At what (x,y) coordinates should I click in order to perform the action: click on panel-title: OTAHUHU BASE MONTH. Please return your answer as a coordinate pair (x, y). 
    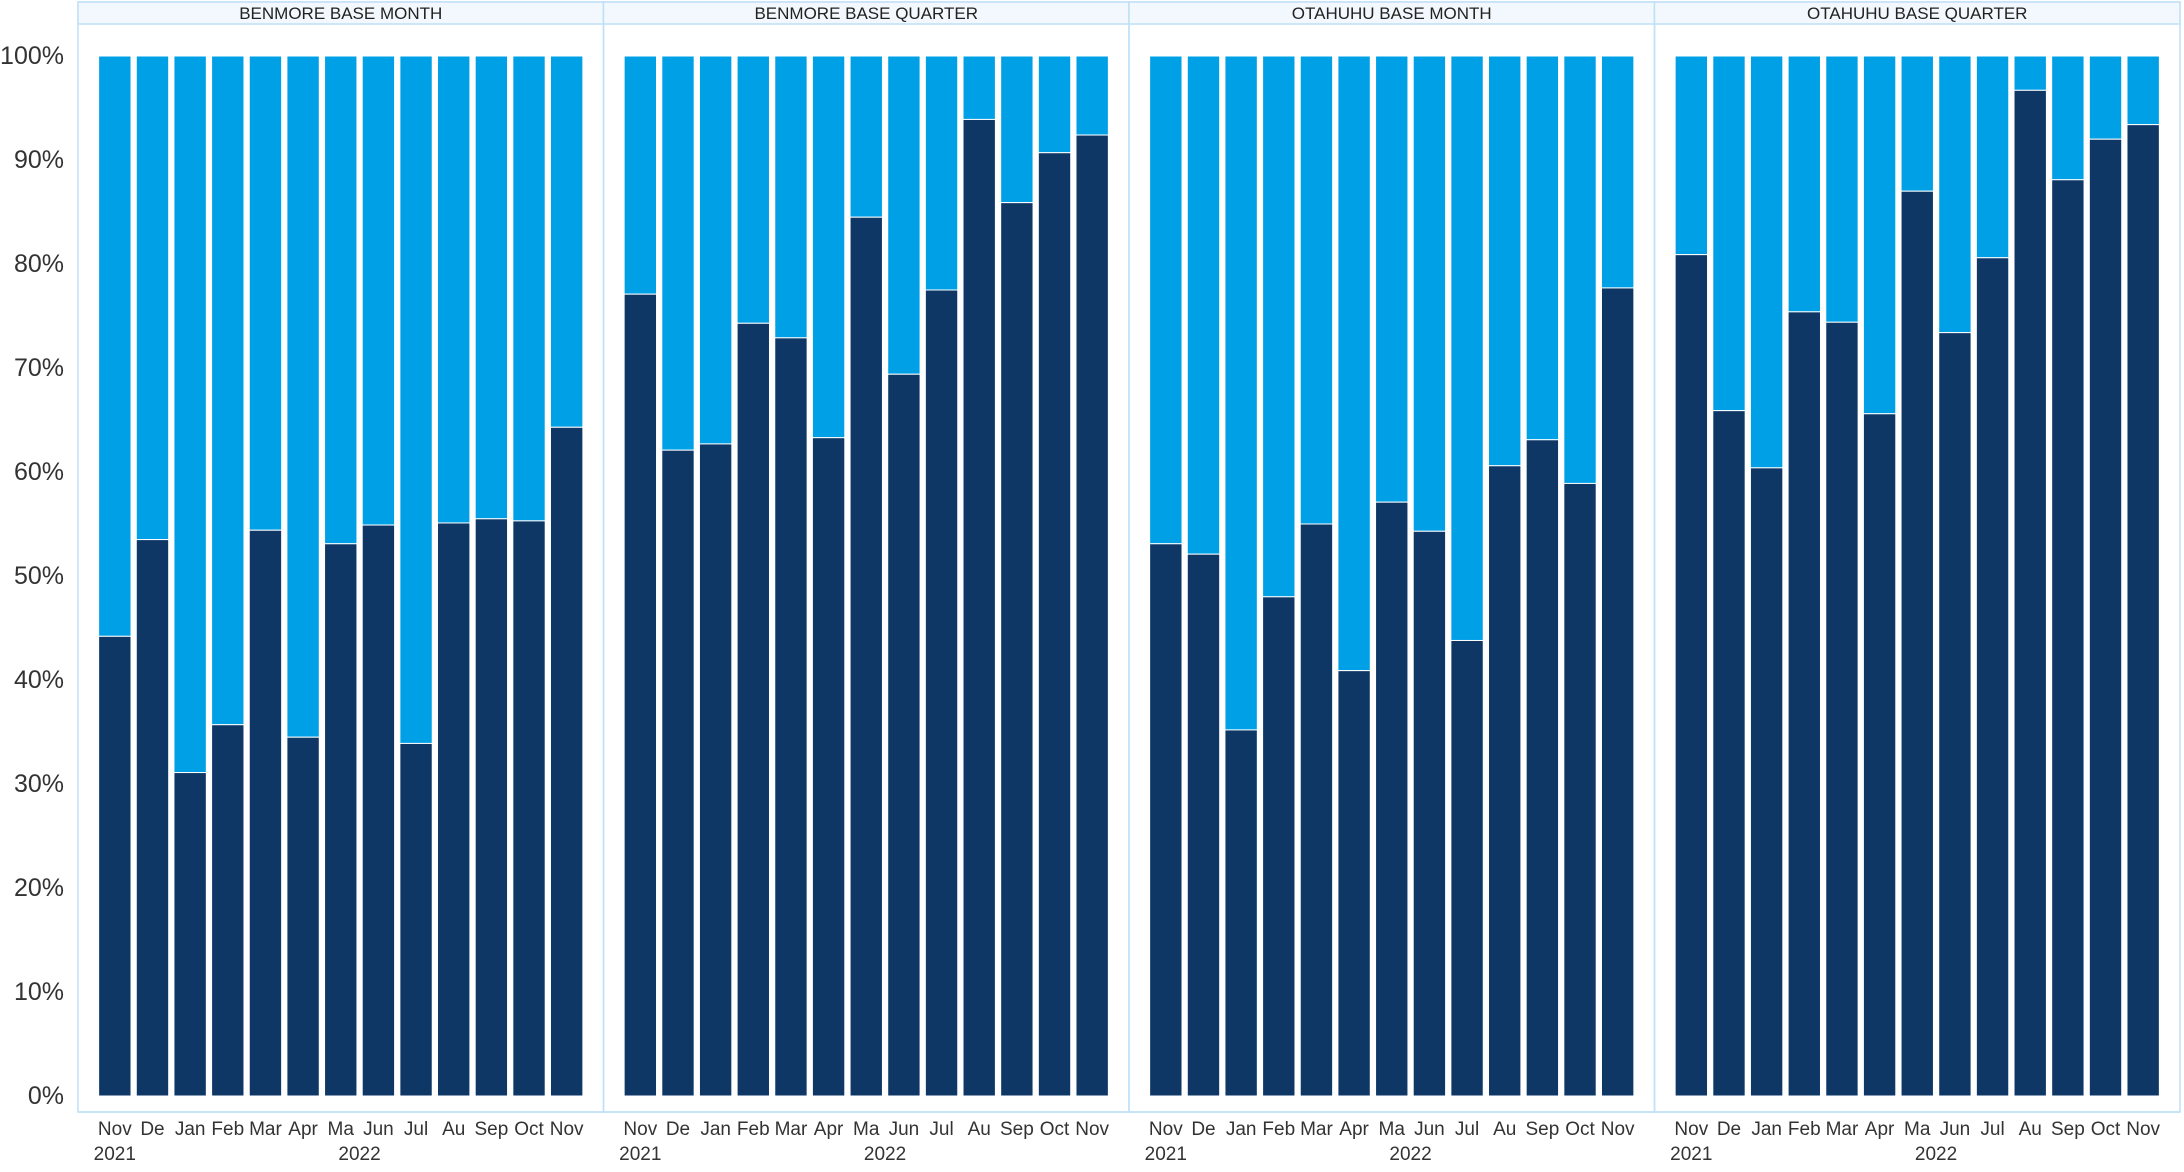
    Looking at the image, I should click on (1392, 13).